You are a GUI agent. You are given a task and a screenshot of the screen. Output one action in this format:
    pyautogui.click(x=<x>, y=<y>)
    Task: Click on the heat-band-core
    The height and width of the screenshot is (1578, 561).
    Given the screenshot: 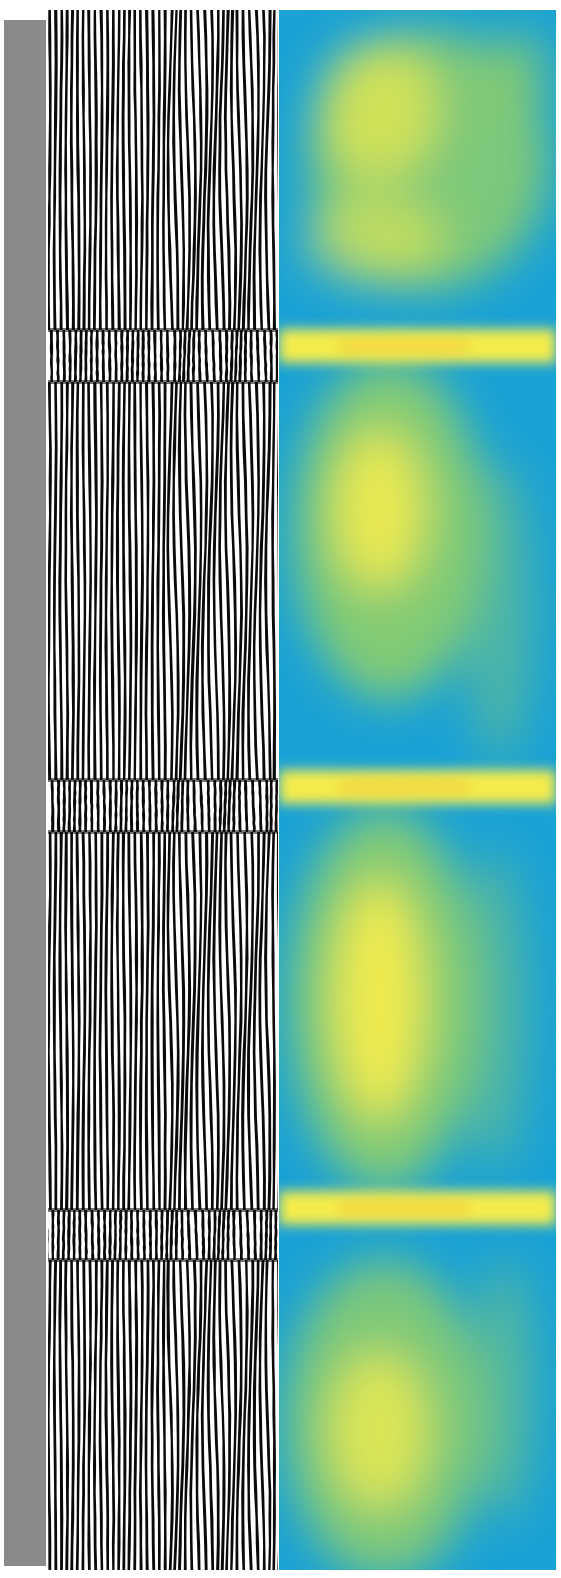 What is the action you would take?
    pyautogui.click(x=404, y=1208)
    